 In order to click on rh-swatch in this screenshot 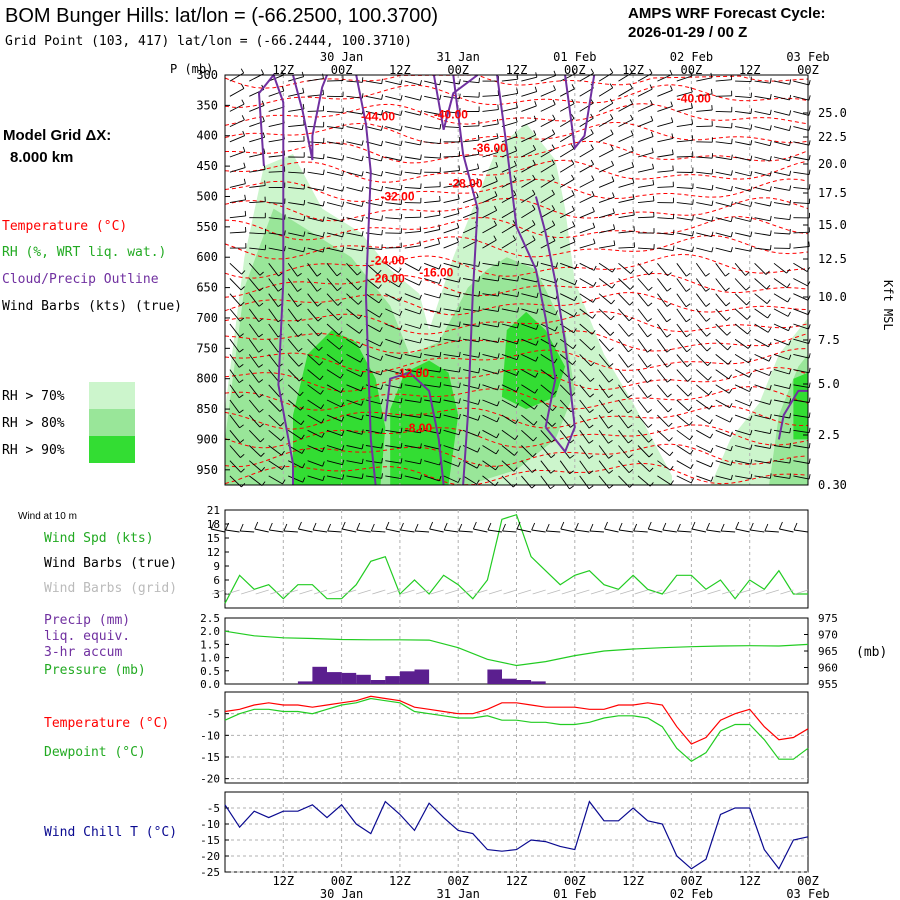, I will do `click(112, 395)`.